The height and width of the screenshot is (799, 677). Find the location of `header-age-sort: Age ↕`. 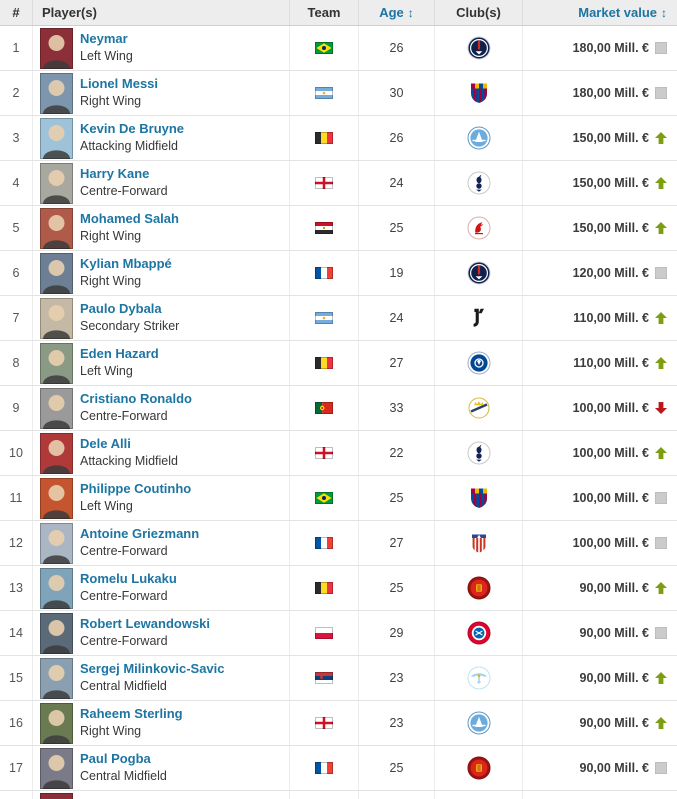

header-age-sort: Age ↕ is located at coordinates (397, 12).